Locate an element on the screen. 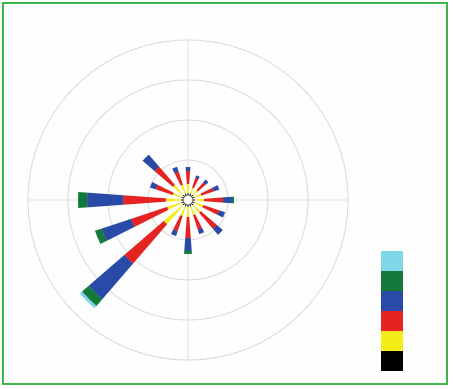  speed-legend is located at coordinates (392, 311).